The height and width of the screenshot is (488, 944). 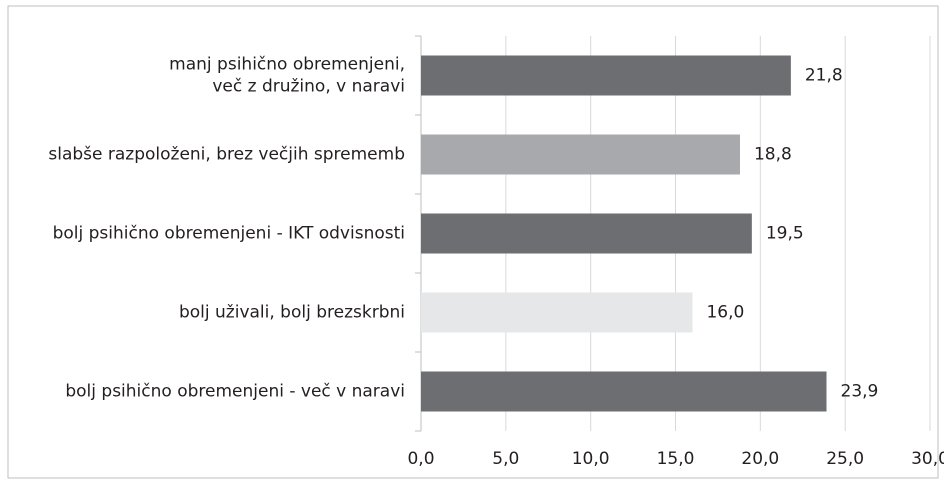 What do you see at coordinates (860, 392) in the screenshot?
I see `value-label: 23,9` at bounding box center [860, 392].